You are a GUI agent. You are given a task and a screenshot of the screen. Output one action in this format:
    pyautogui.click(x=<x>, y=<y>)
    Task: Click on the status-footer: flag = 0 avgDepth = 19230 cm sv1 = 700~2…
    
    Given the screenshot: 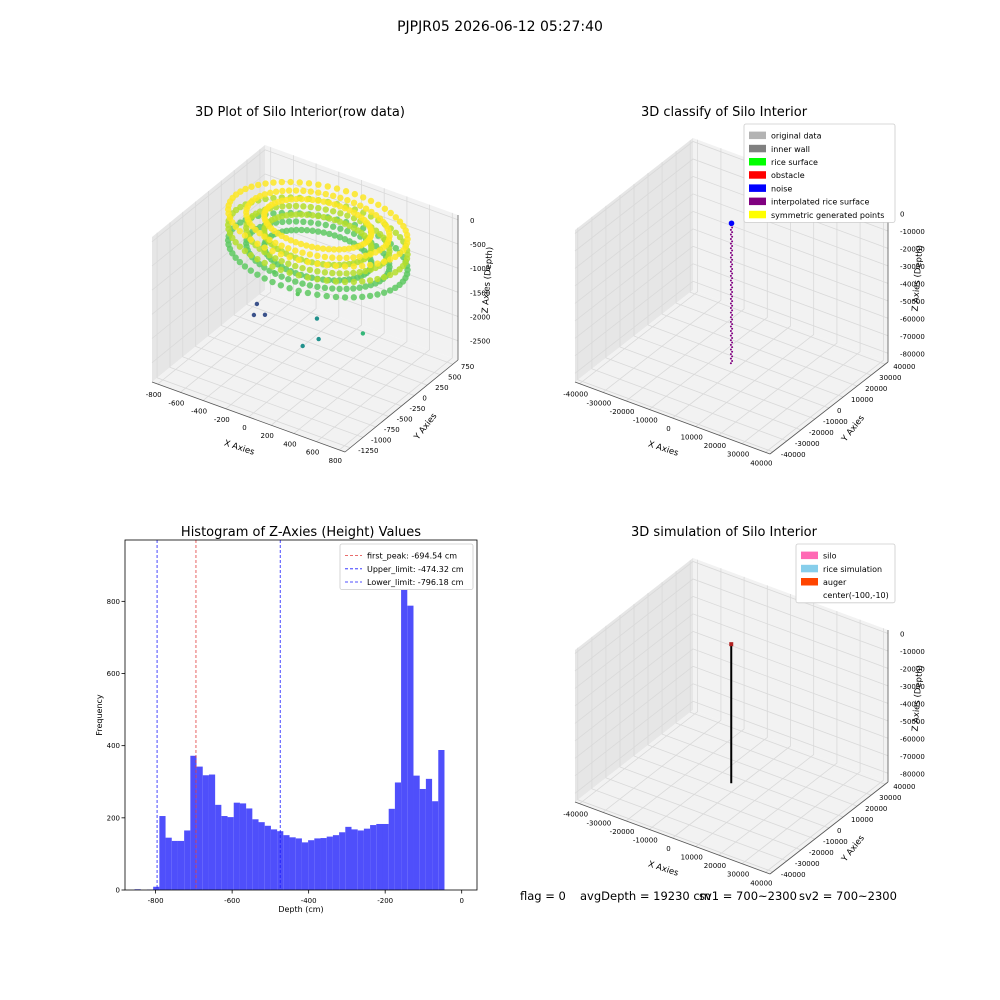 What is the action you would take?
    pyautogui.click(x=708, y=896)
    